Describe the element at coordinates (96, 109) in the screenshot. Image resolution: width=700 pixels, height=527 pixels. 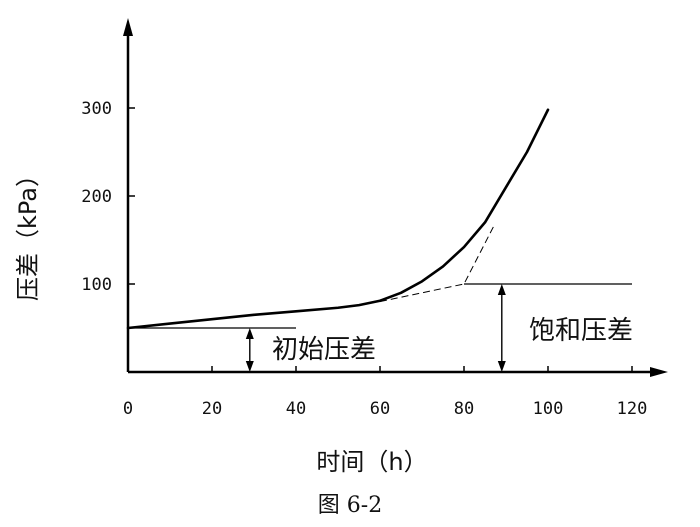
I see `y-tick-label: 300` at that location.